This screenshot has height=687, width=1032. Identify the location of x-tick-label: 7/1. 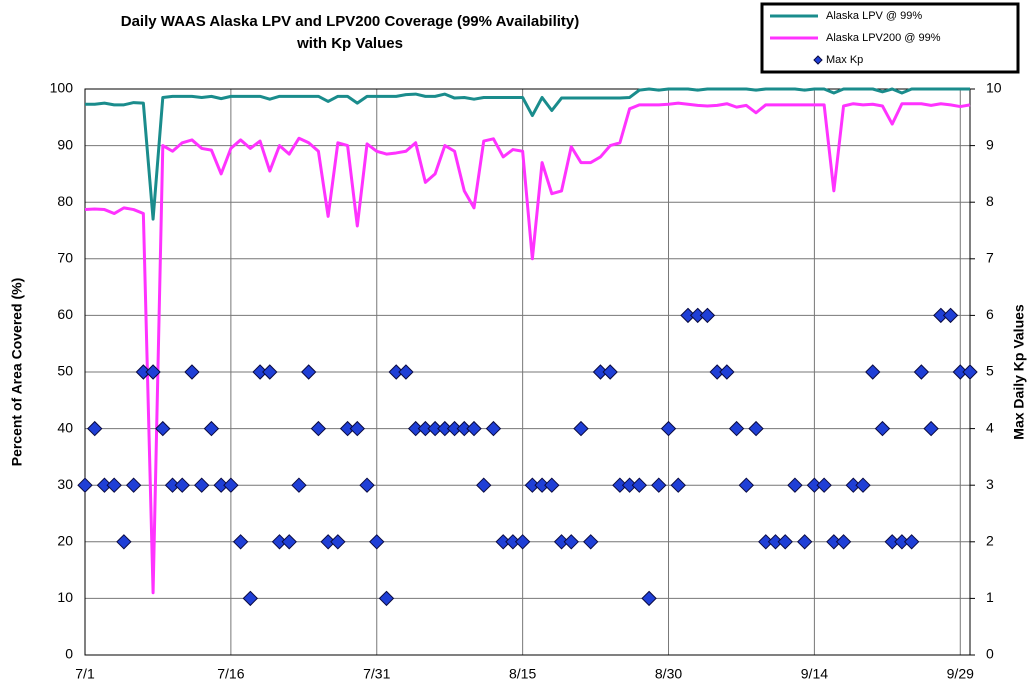
(85, 674).